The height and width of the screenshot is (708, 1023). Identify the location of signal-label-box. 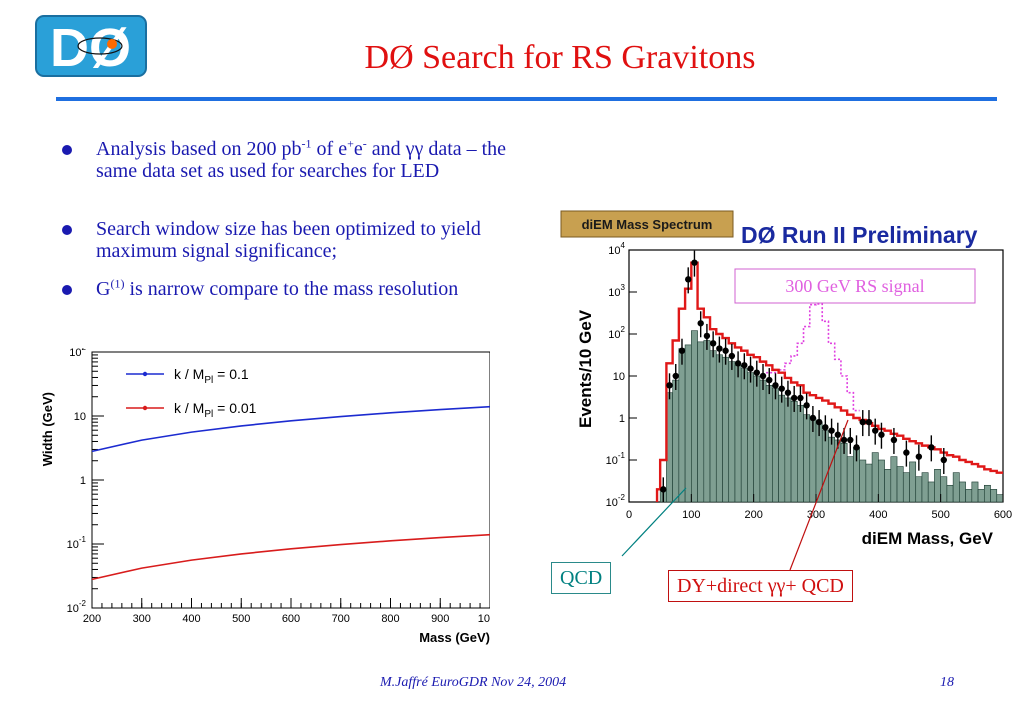
(855, 286).